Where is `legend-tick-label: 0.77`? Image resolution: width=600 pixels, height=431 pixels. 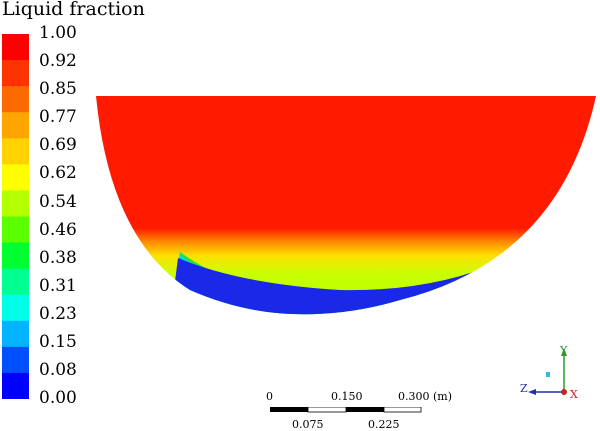 legend-tick-label: 0.77 is located at coordinates (58, 117).